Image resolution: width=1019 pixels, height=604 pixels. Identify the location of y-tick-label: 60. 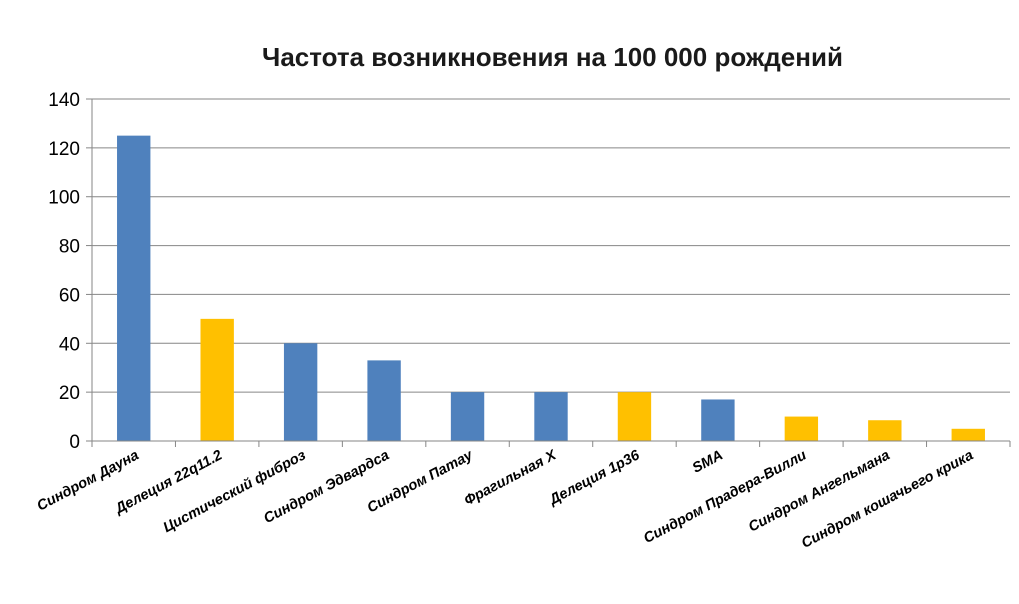
(69, 295).